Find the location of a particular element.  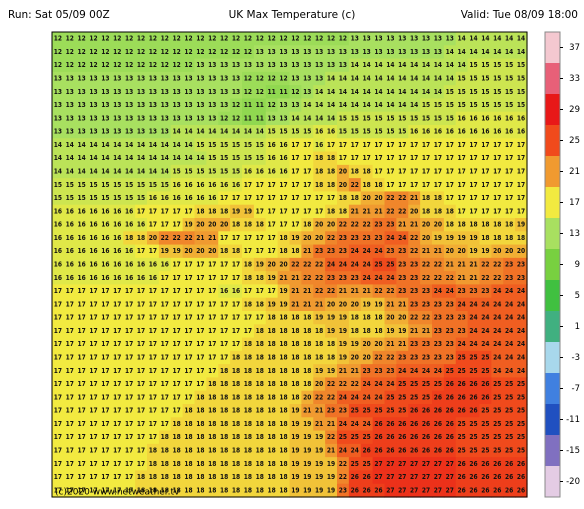

temperature-value: 19 is located at coordinates (272, 278).